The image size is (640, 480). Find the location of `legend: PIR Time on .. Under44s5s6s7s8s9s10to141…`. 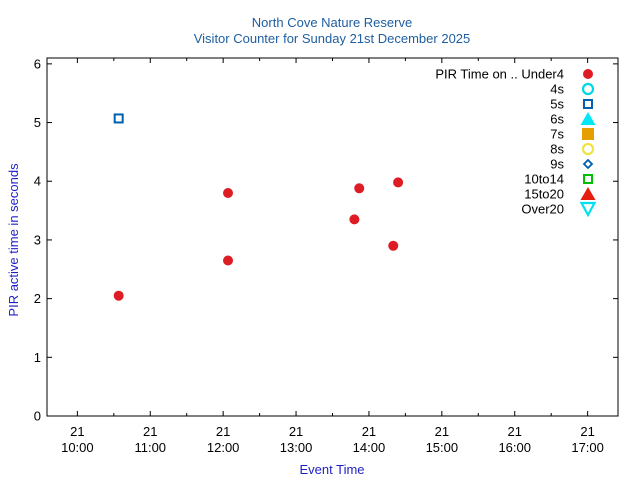

legend: PIR Time on .. Under44s5s6s7s8s9s10to141… is located at coordinates (516, 142).